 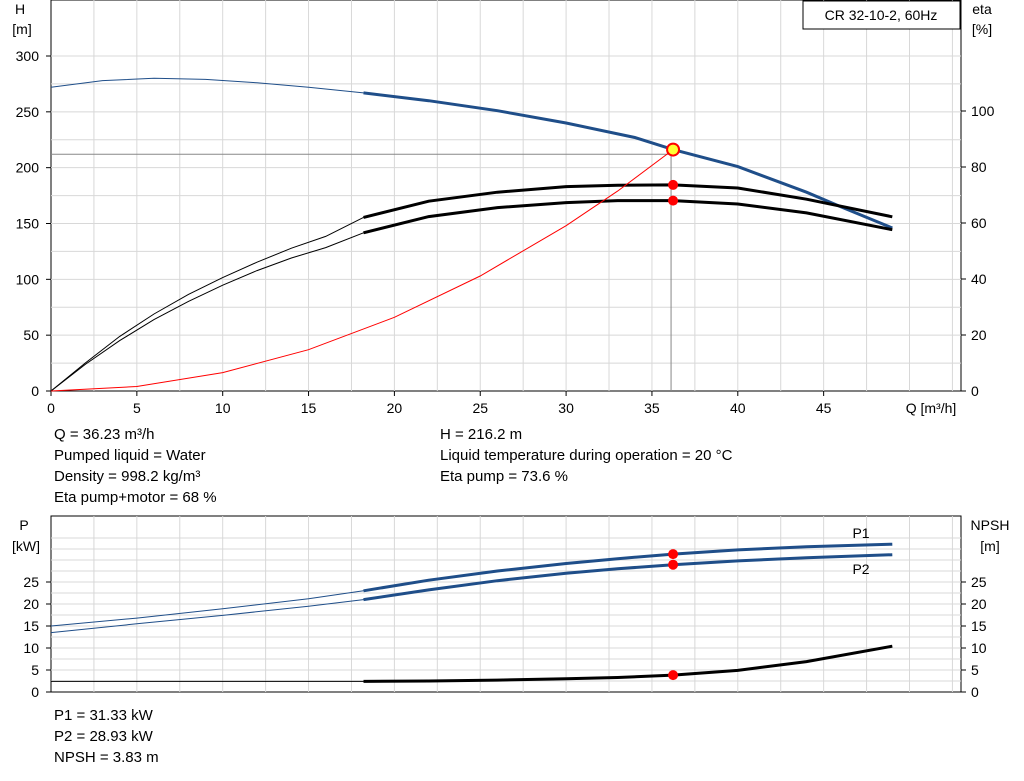 I want to click on x-tick-label: 30, so click(x=566, y=408).